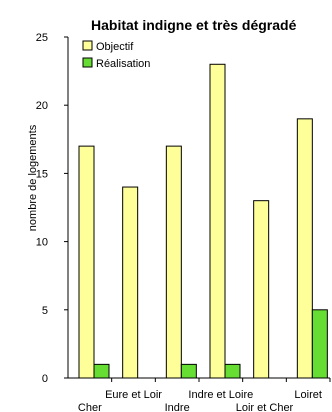 This screenshot has width=332, height=412. I want to click on x-tick-label: Cher, so click(90, 407).